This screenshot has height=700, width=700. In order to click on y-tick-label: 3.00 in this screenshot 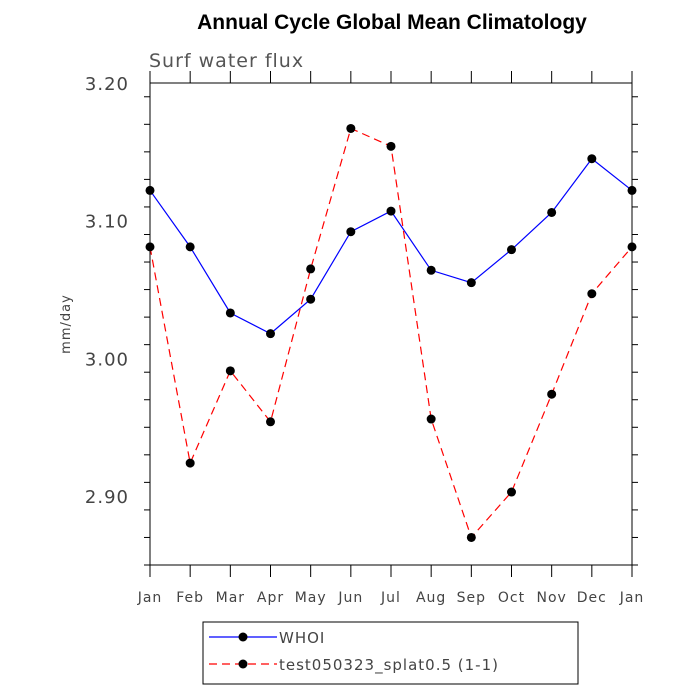, I will do `click(107, 359)`.